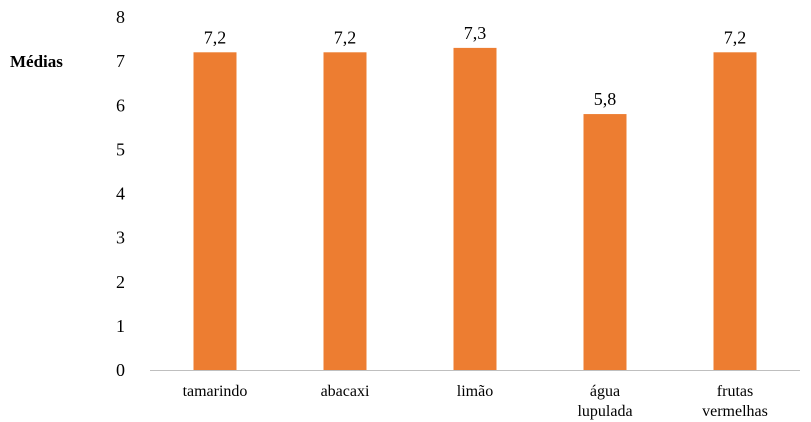 The width and height of the screenshot is (811, 422). Describe the element at coordinates (605, 99) in the screenshot. I see `bar-value-label: 5,8` at that location.